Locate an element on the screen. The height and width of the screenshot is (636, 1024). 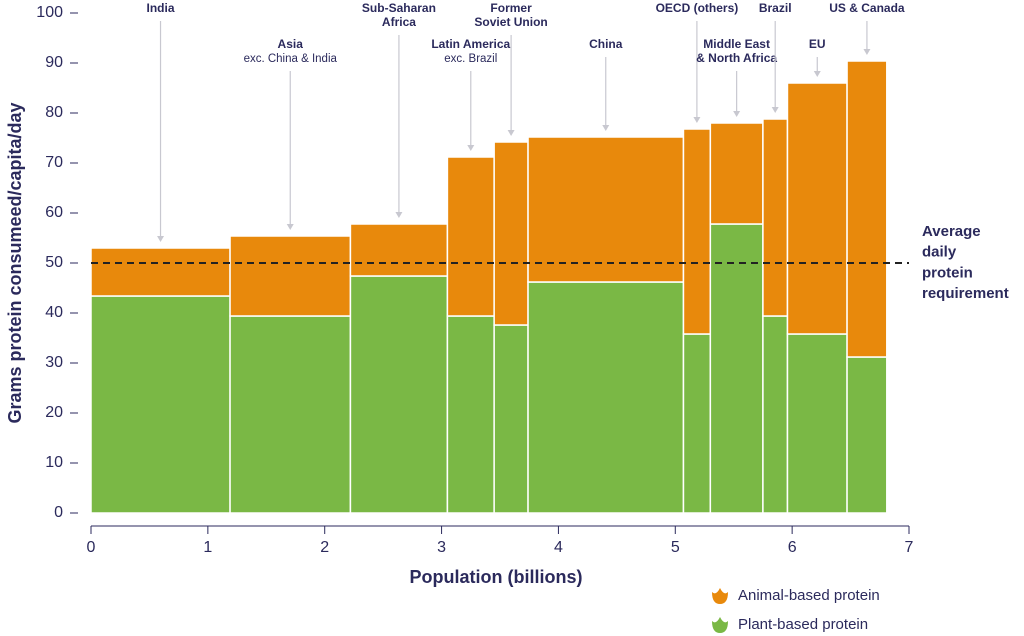
category-label: Soviet Union is located at coordinates (510, 22).